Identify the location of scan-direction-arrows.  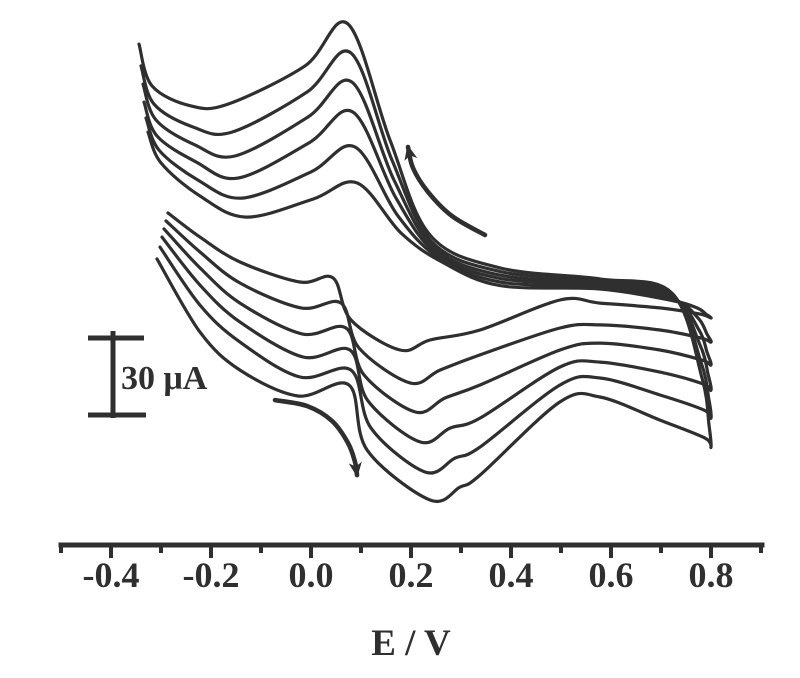
(380, 311).